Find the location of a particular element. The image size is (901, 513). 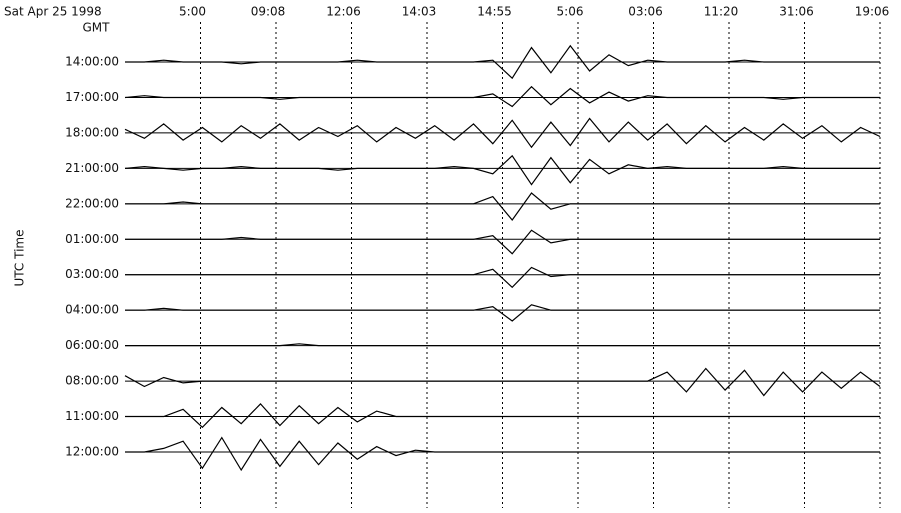

x-tick-label: 31:06 is located at coordinates (796, 12).